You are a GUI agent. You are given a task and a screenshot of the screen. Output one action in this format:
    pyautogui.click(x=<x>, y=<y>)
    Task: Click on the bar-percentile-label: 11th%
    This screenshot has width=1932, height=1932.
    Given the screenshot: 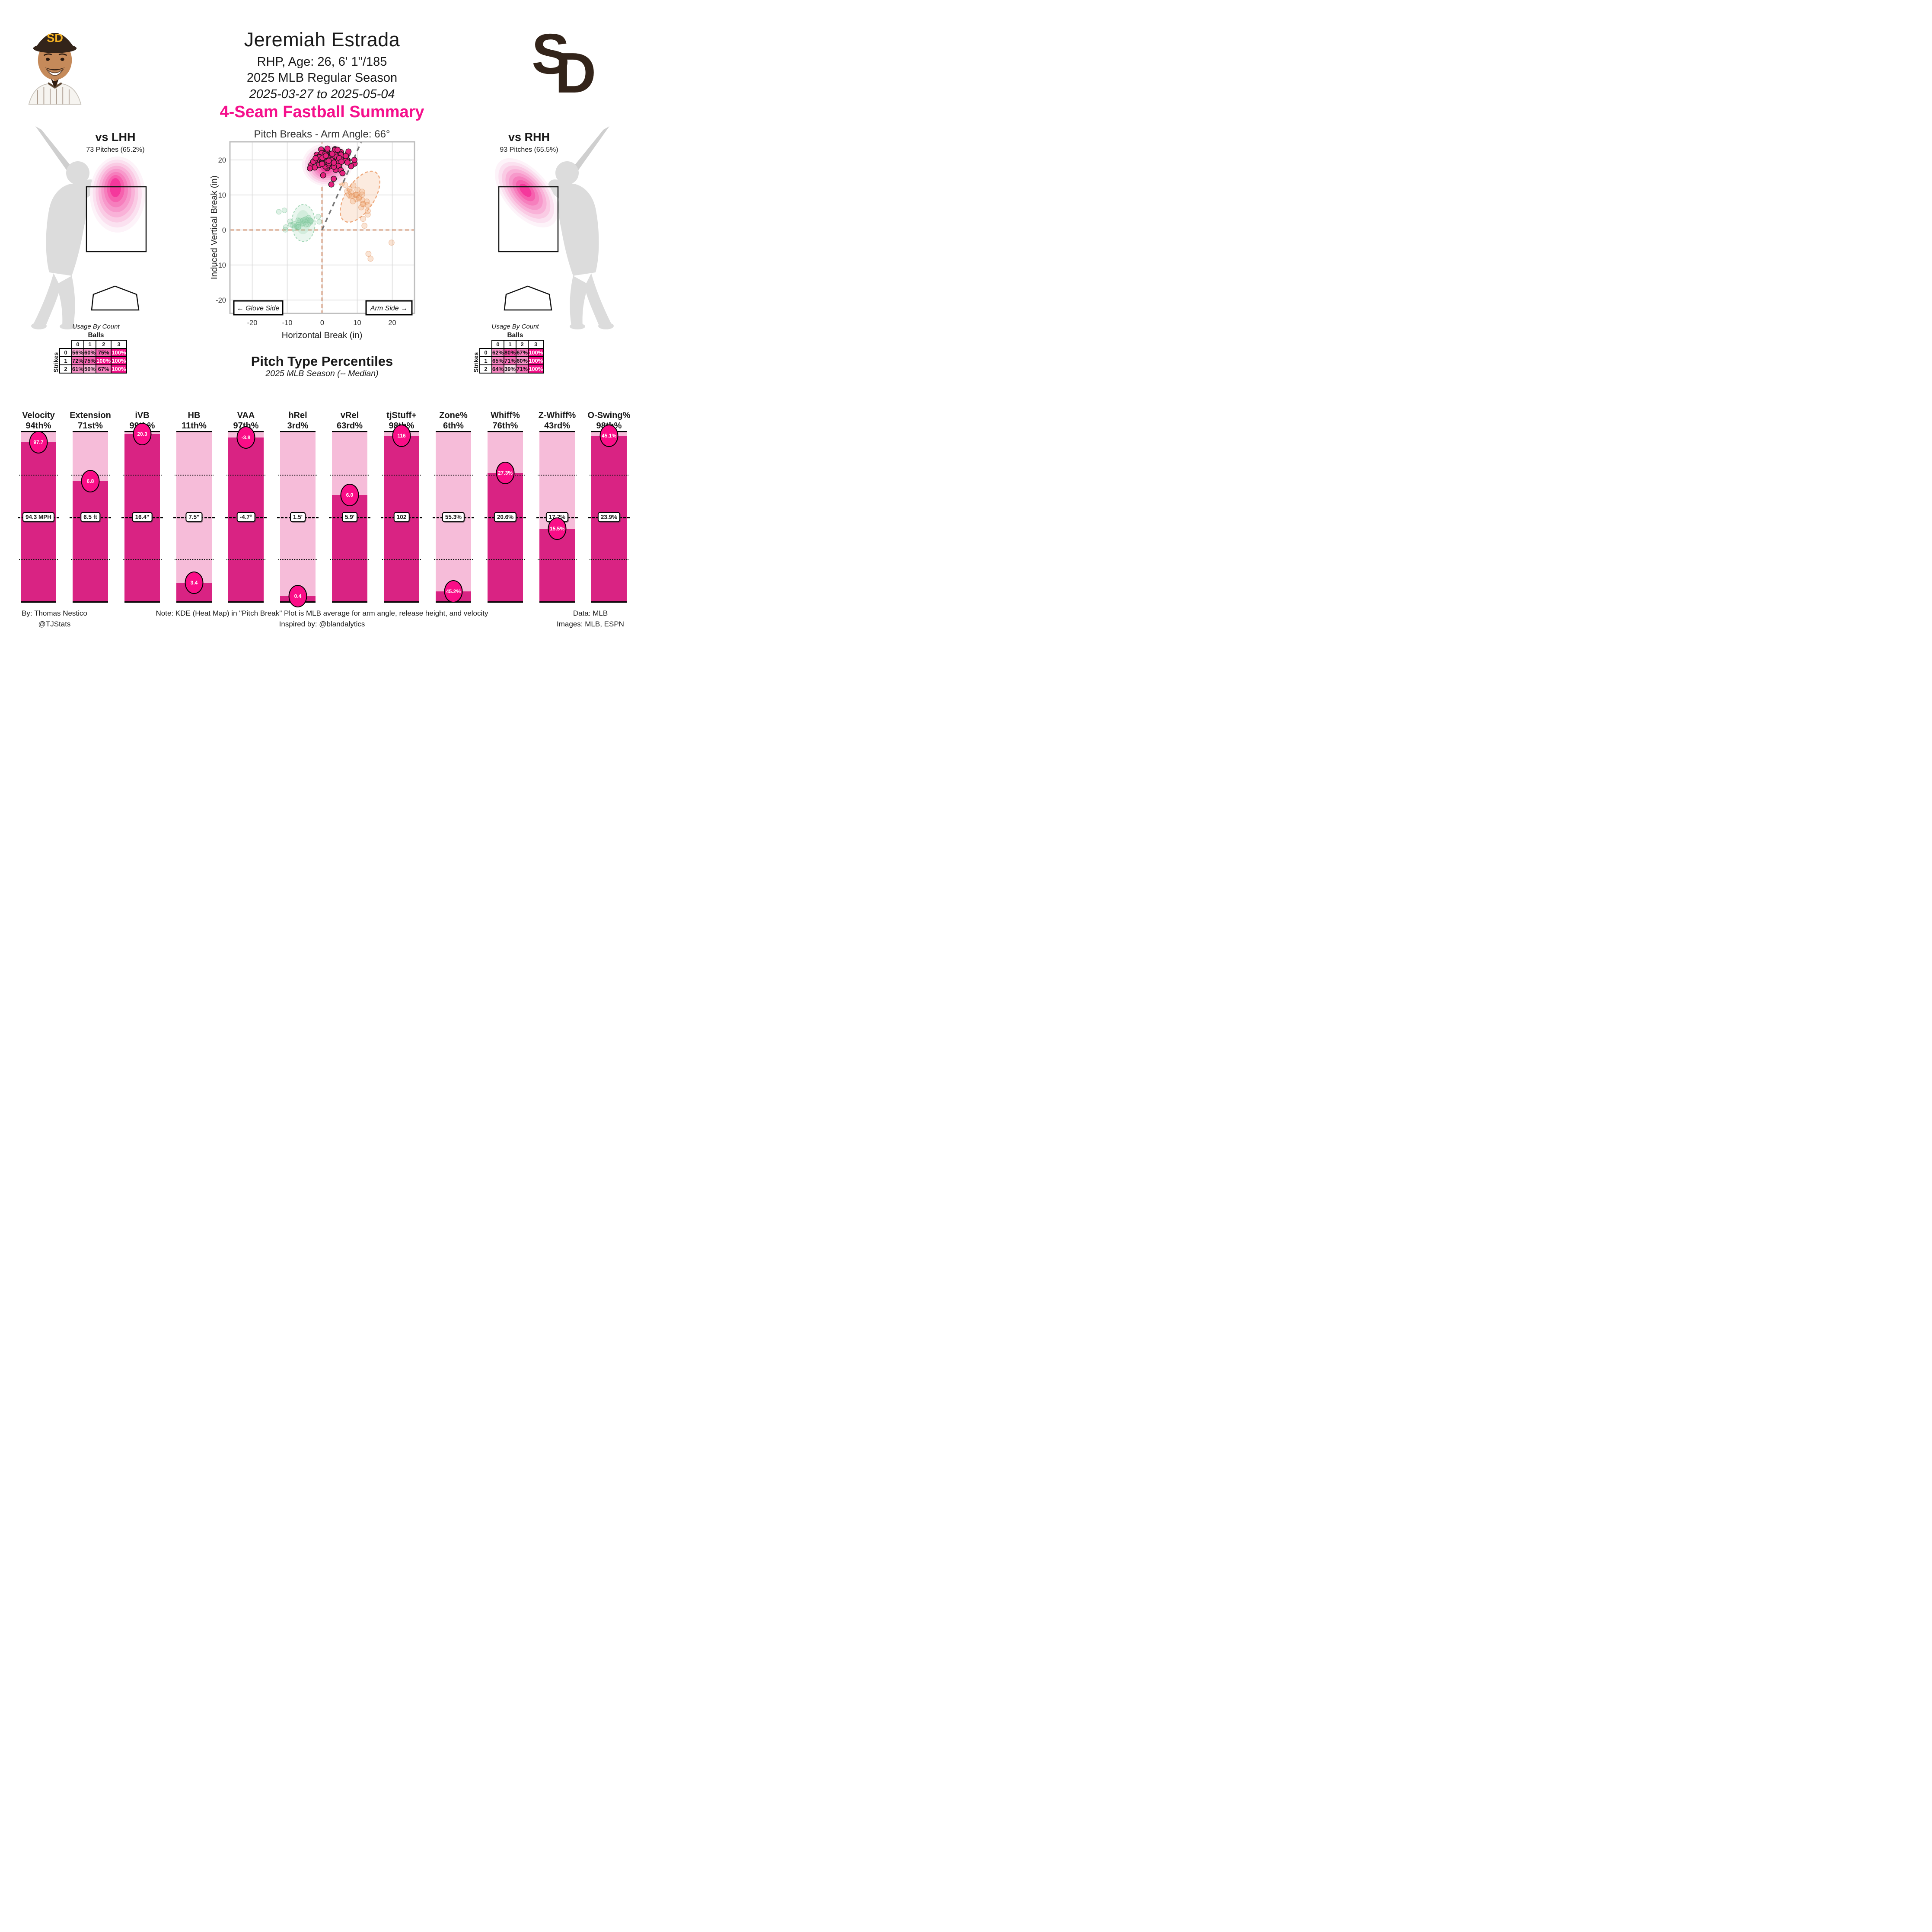 What is the action you would take?
    pyautogui.click(x=194, y=426)
    